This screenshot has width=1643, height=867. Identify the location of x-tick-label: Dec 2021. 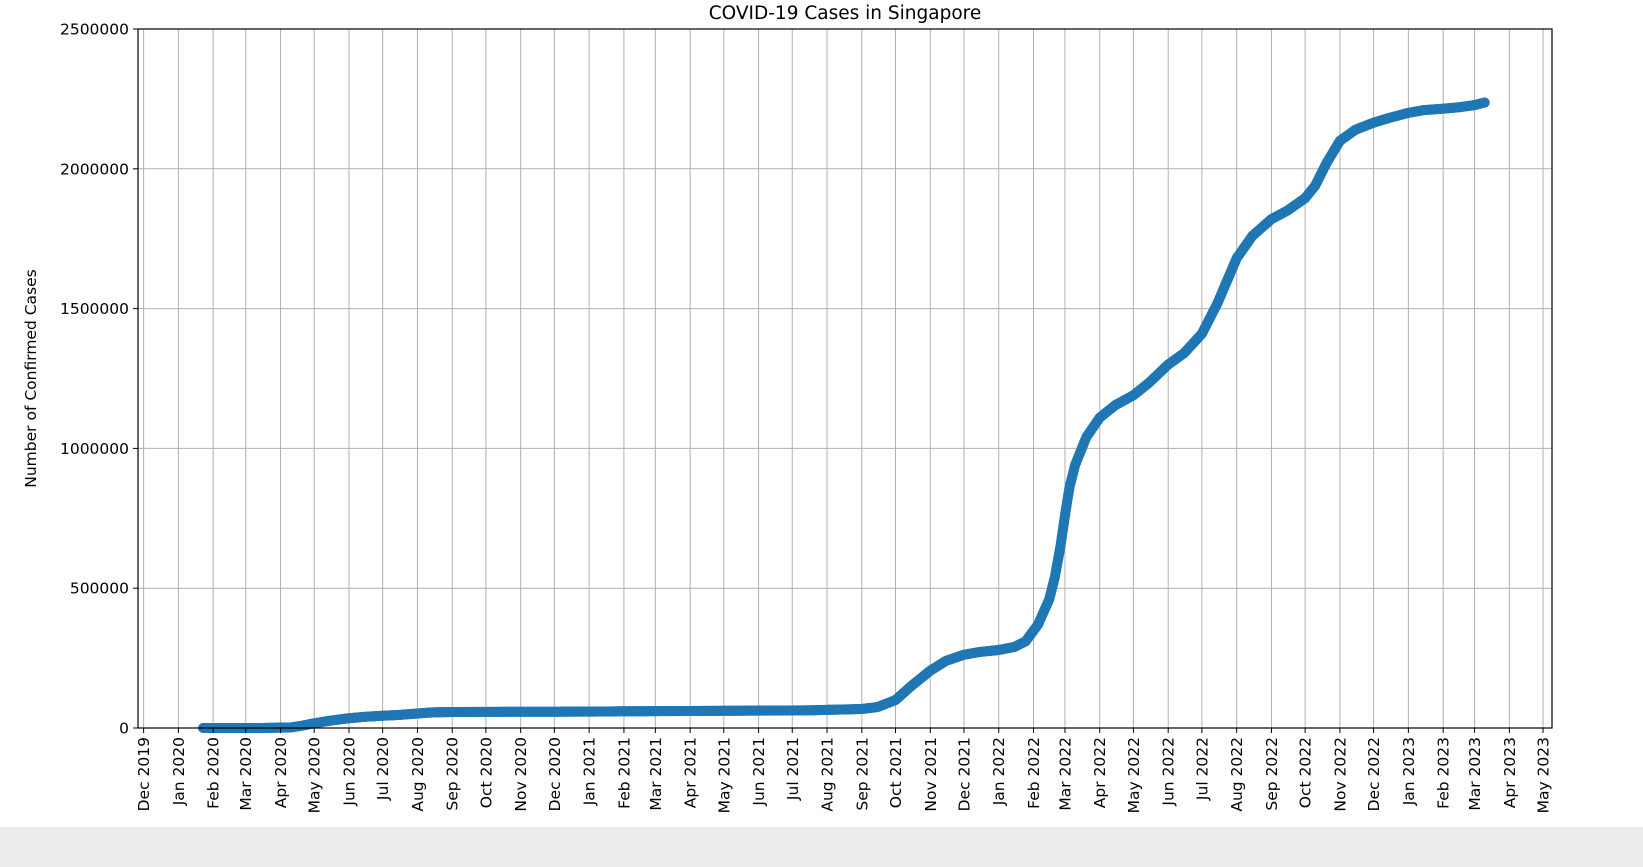
(964, 774).